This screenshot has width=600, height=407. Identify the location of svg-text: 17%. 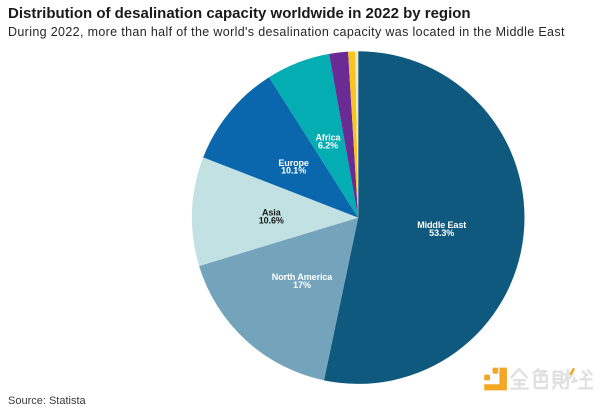
(302, 285).